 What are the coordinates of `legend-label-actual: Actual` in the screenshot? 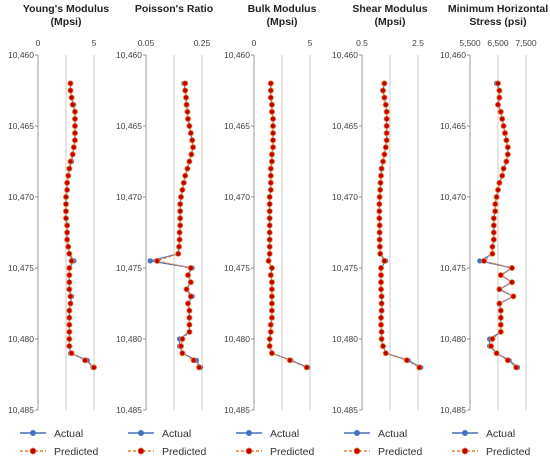 It's located at (500, 434).